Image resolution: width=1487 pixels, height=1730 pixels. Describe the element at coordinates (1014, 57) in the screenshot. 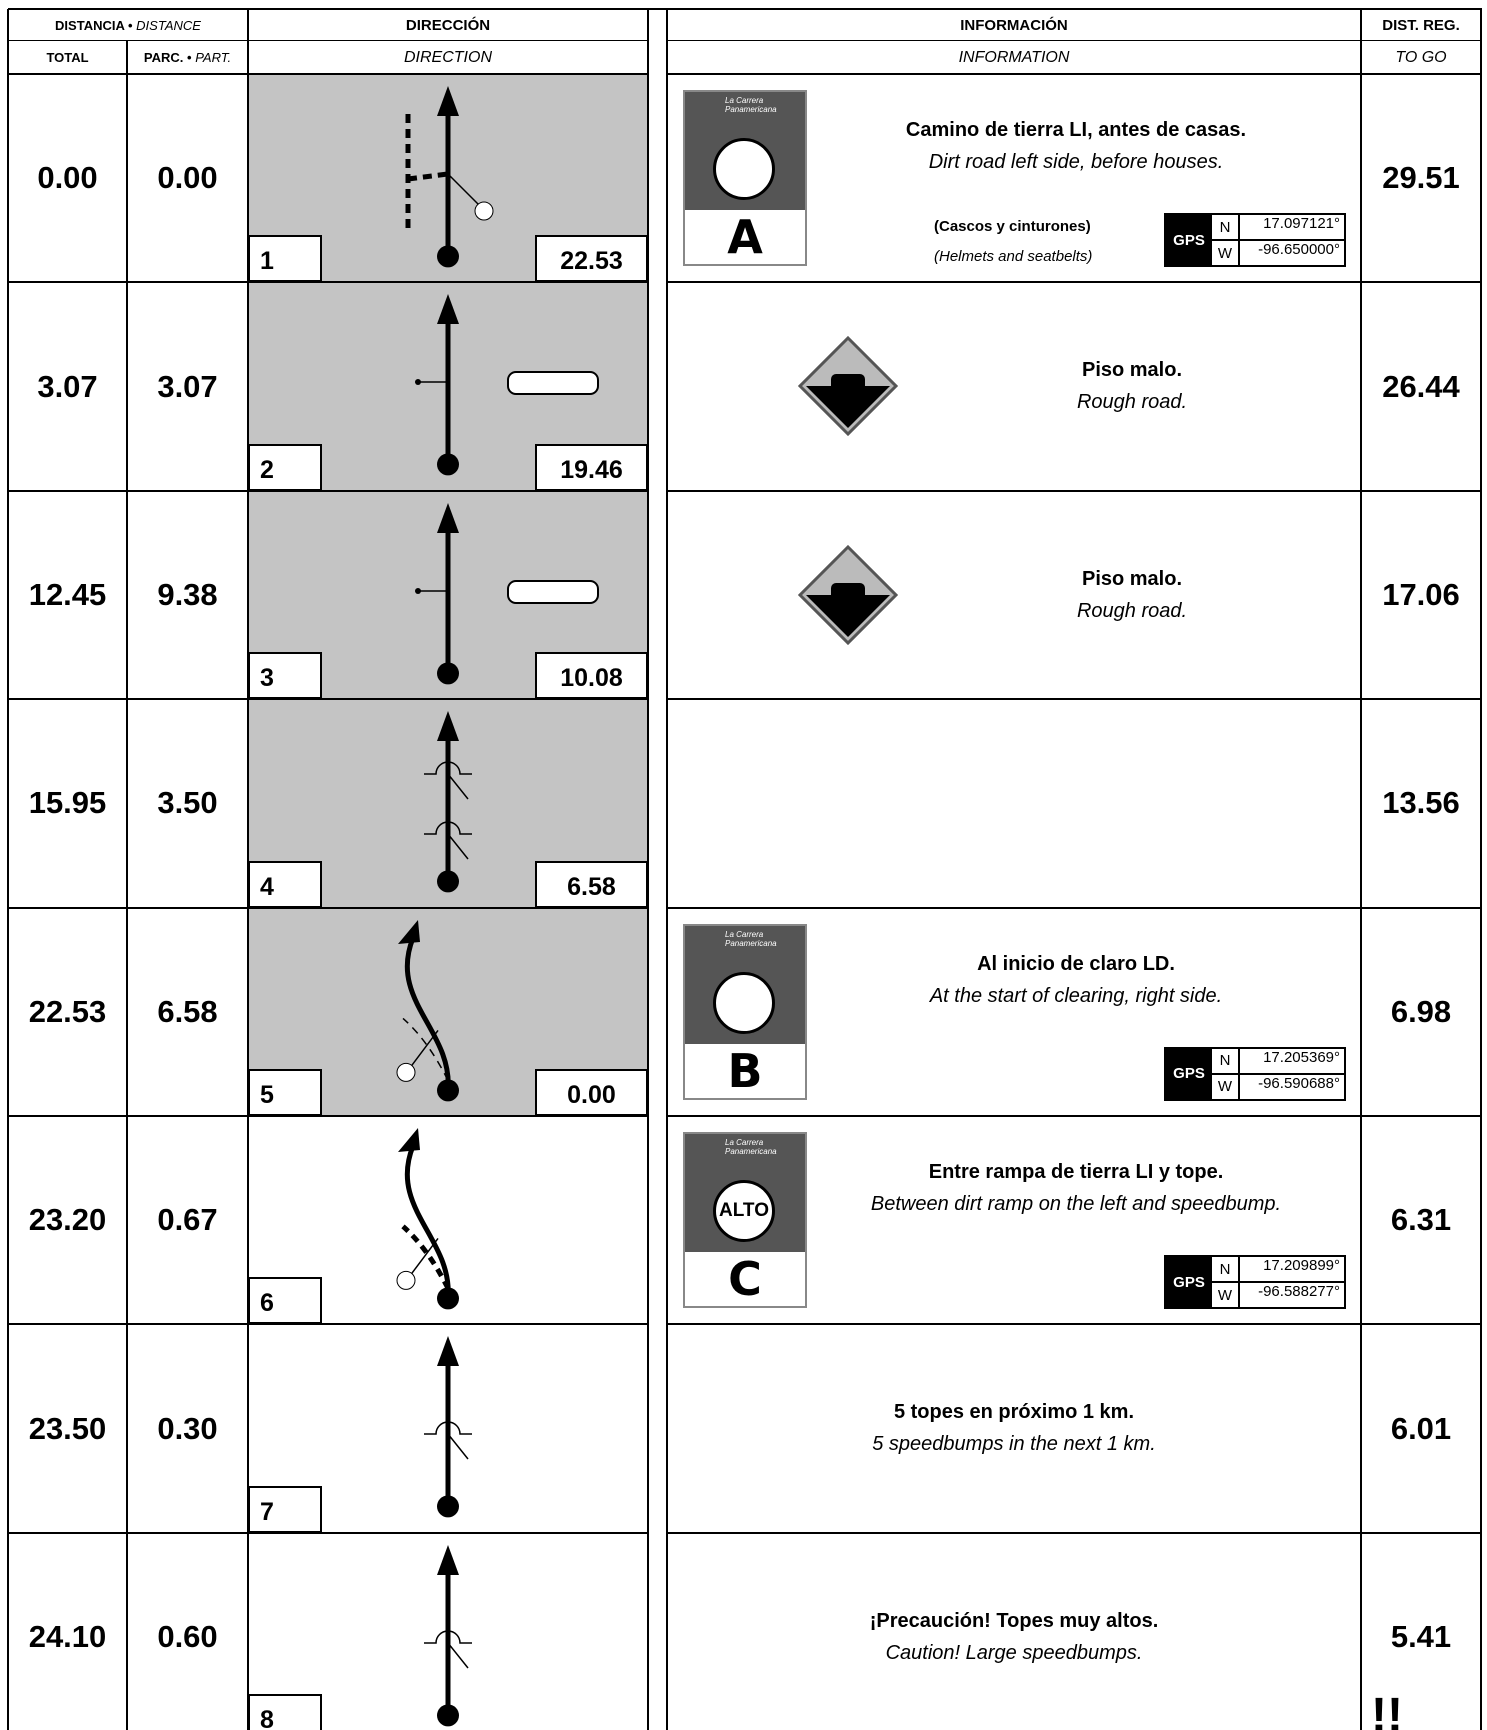

I see `header-information-en: INFORMATION` at that location.